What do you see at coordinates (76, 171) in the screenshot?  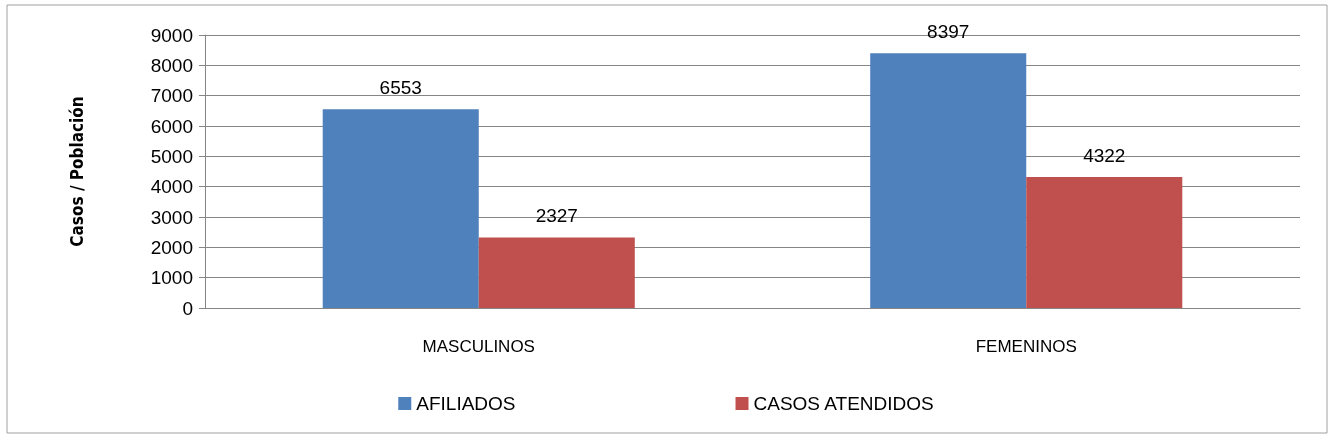 I see `y-axis-title: Casos / Población` at bounding box center [76, 171].